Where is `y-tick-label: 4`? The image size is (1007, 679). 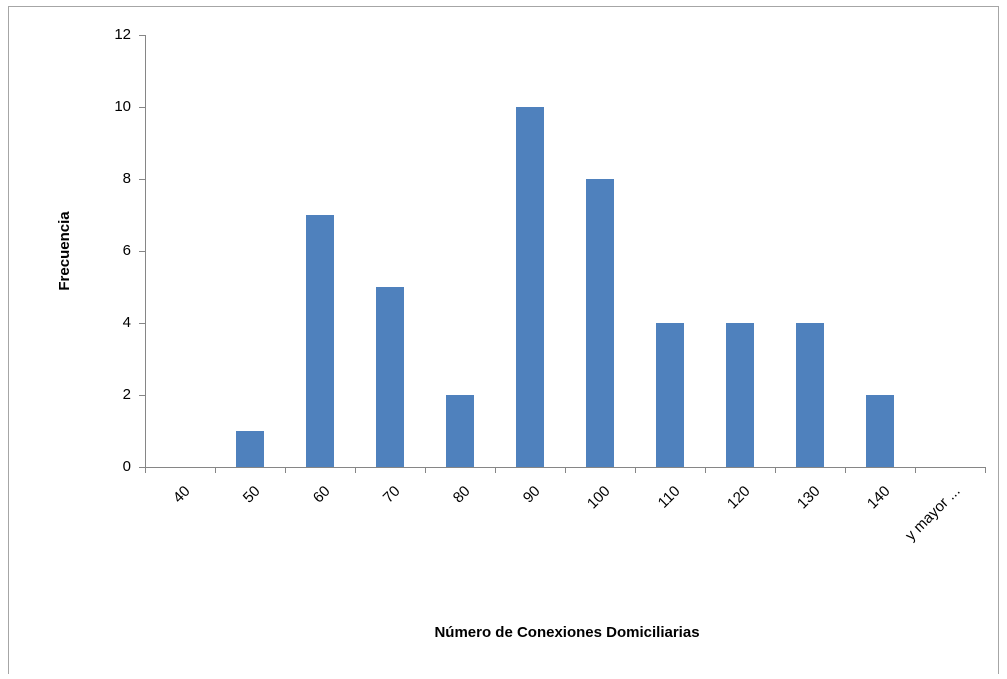
y-tick-label: 4 is located at coordinates (127, 322).